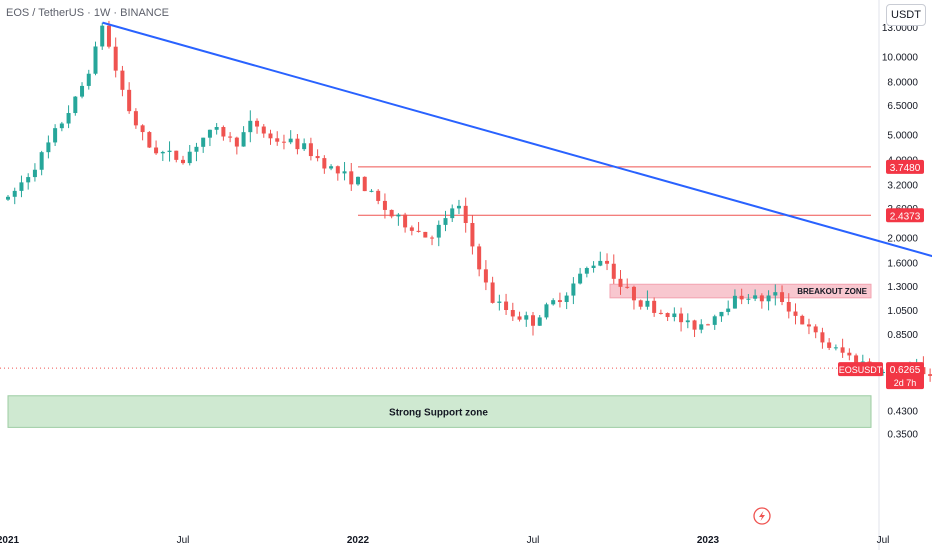  What do you see at coordinates (902, 411) in the screenshot?
I see `price-tick-label: 0.4300` at bounding box center [902, 411].